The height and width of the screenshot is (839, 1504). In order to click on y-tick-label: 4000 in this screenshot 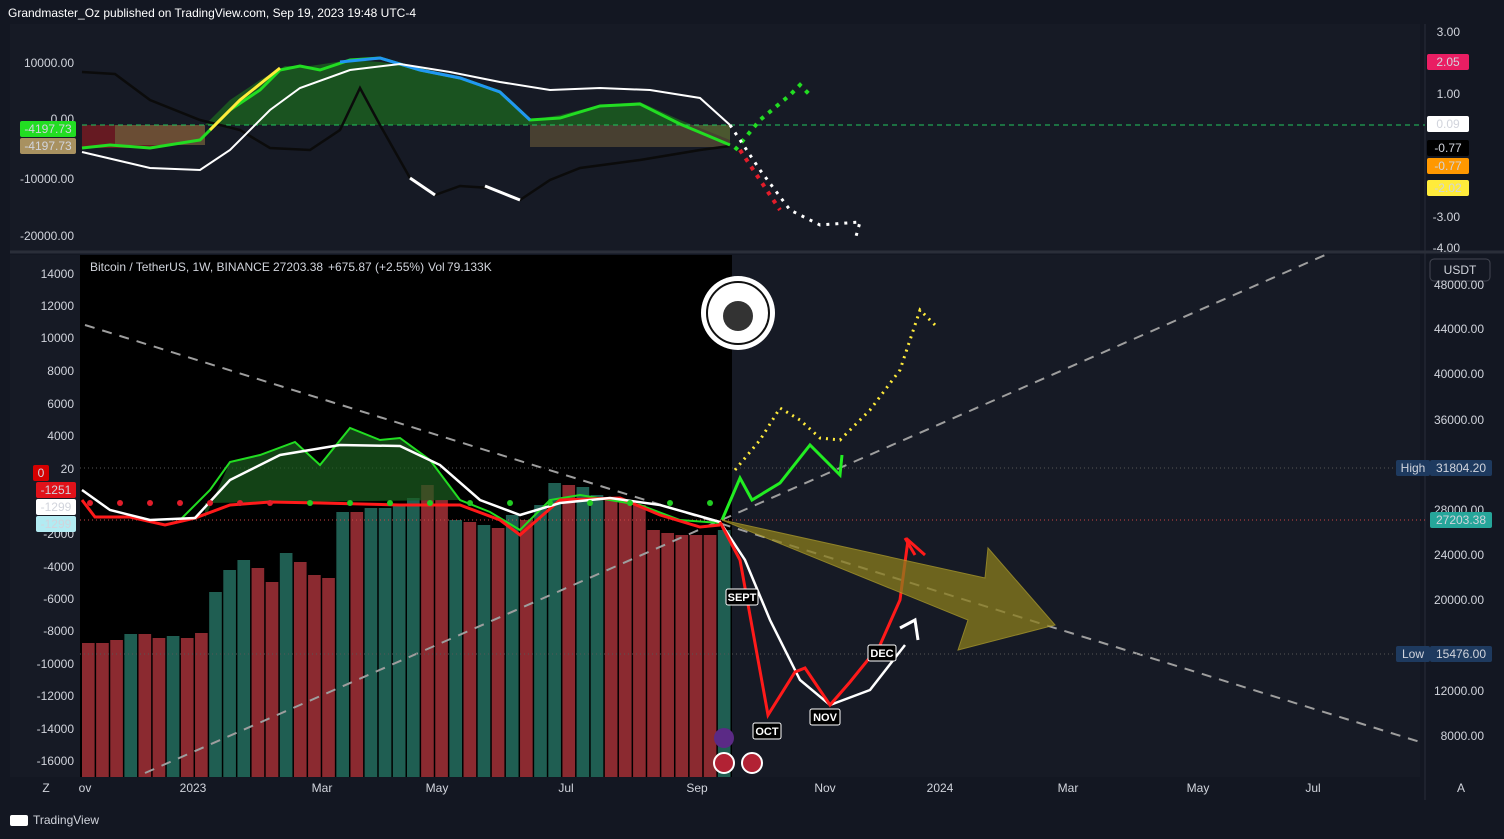, I will do `click(60, 436)`.